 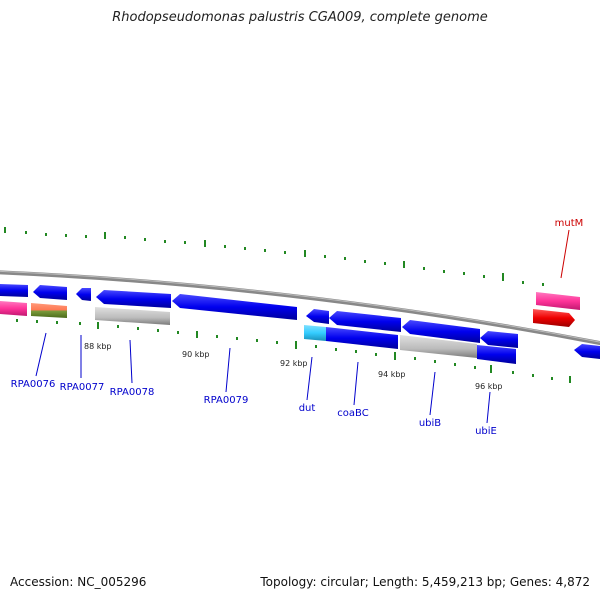 I want to click on gene-label-rpa0079: RPA0079, so click(x=226, y=400).